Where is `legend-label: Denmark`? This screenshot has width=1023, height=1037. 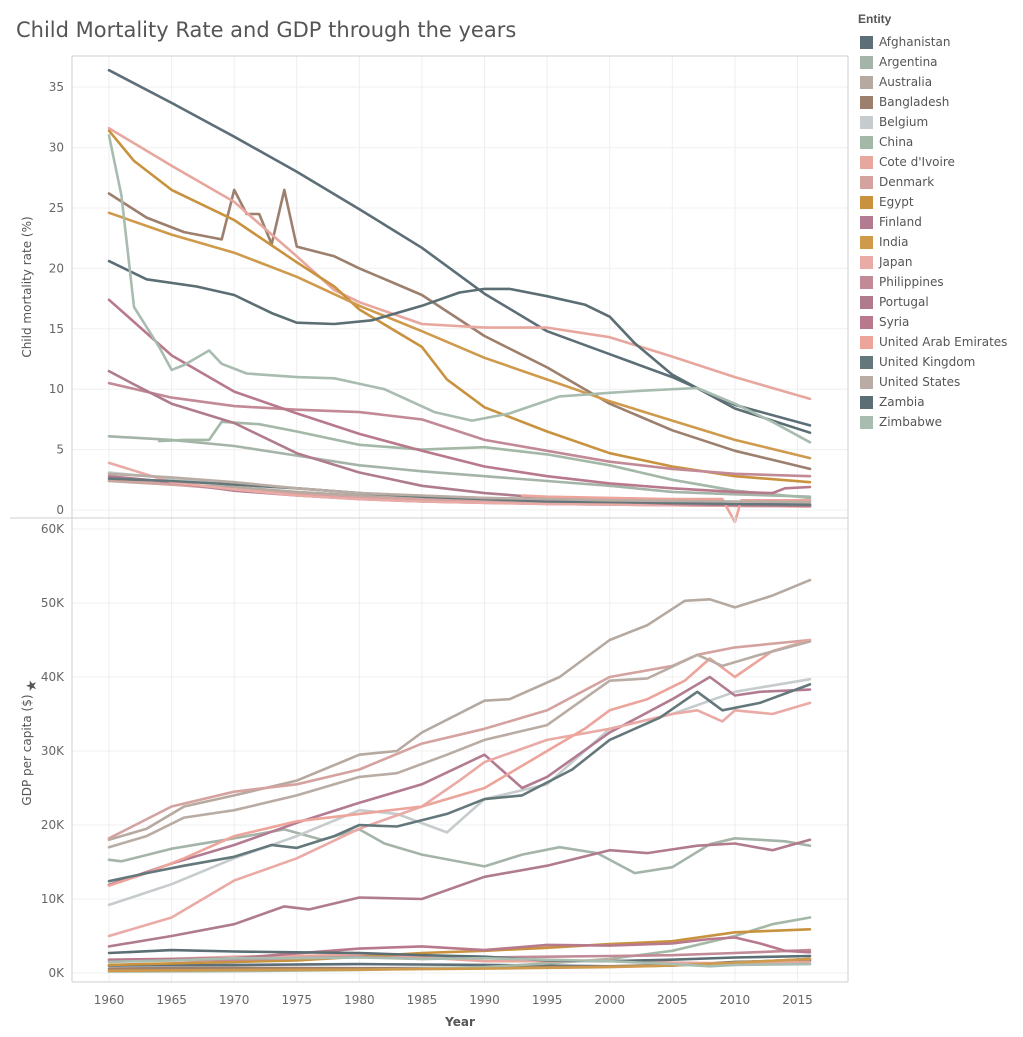
legend-label: Denmark is located at coordinates (907, 182).